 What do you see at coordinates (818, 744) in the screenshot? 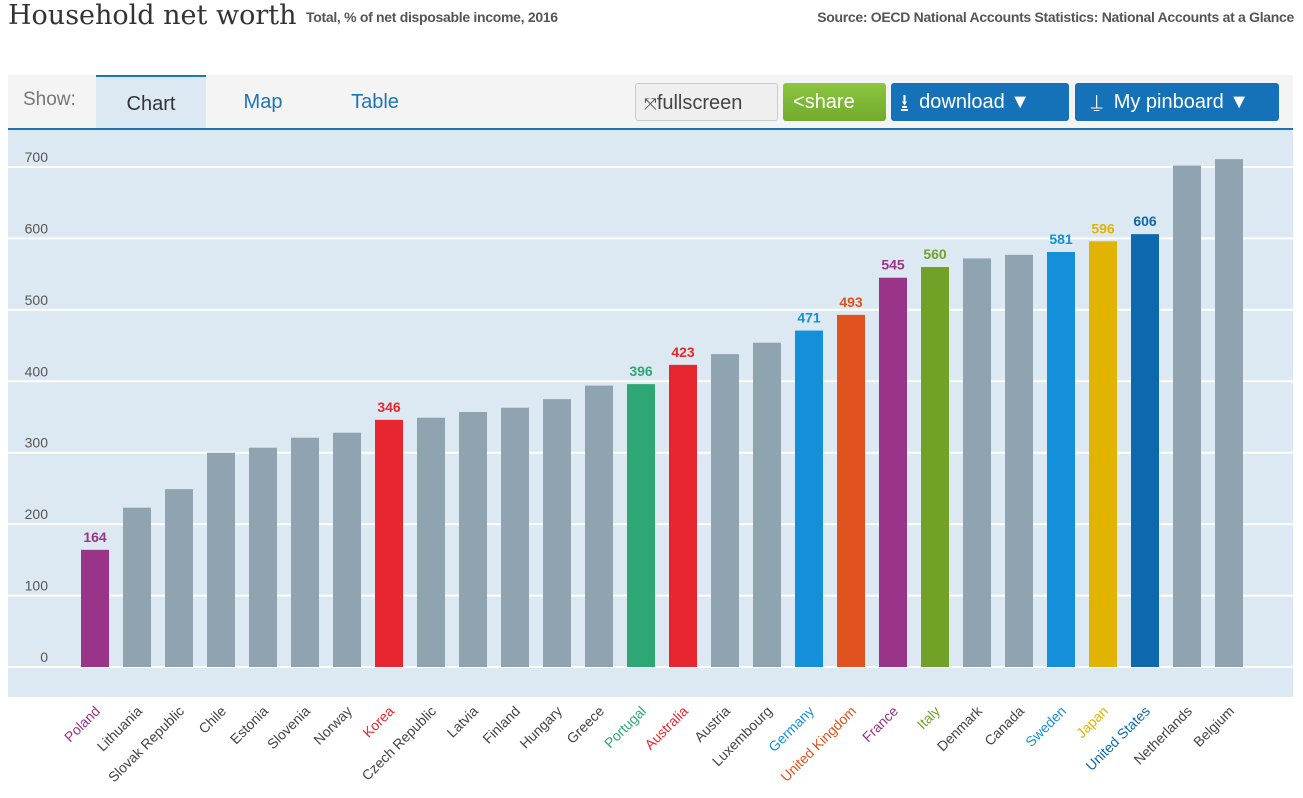
I see `x-tick-label: United Kingdom` at bounding box center [818, 744].